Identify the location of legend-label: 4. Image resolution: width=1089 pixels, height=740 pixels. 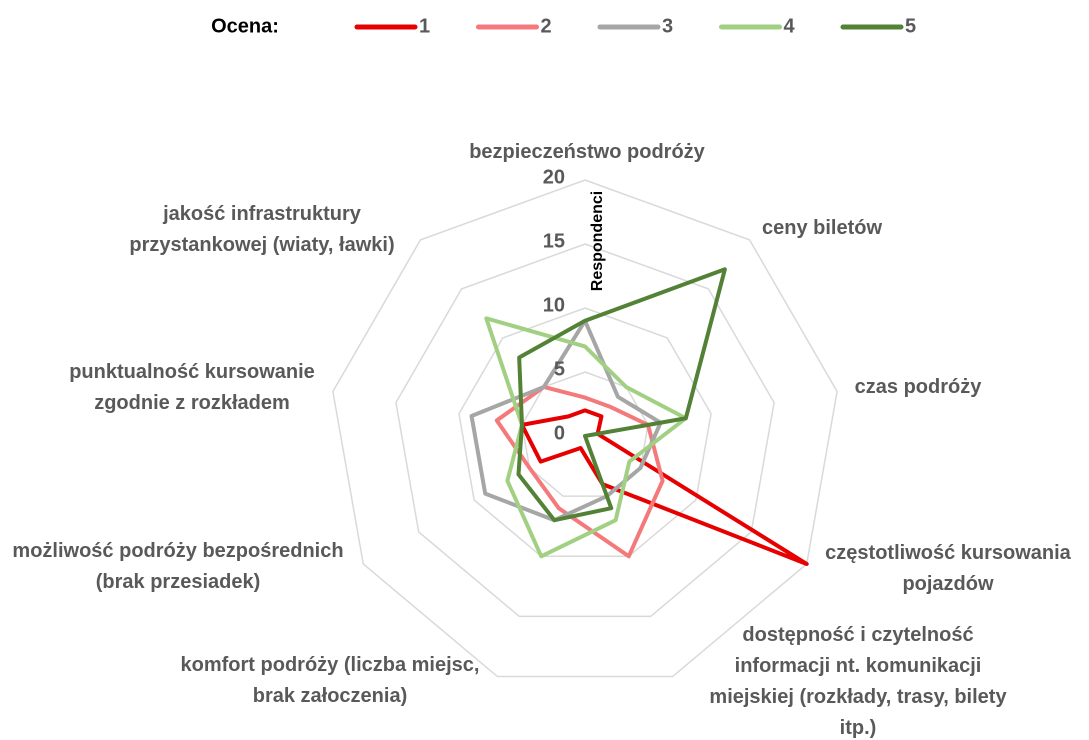
(790, 26).